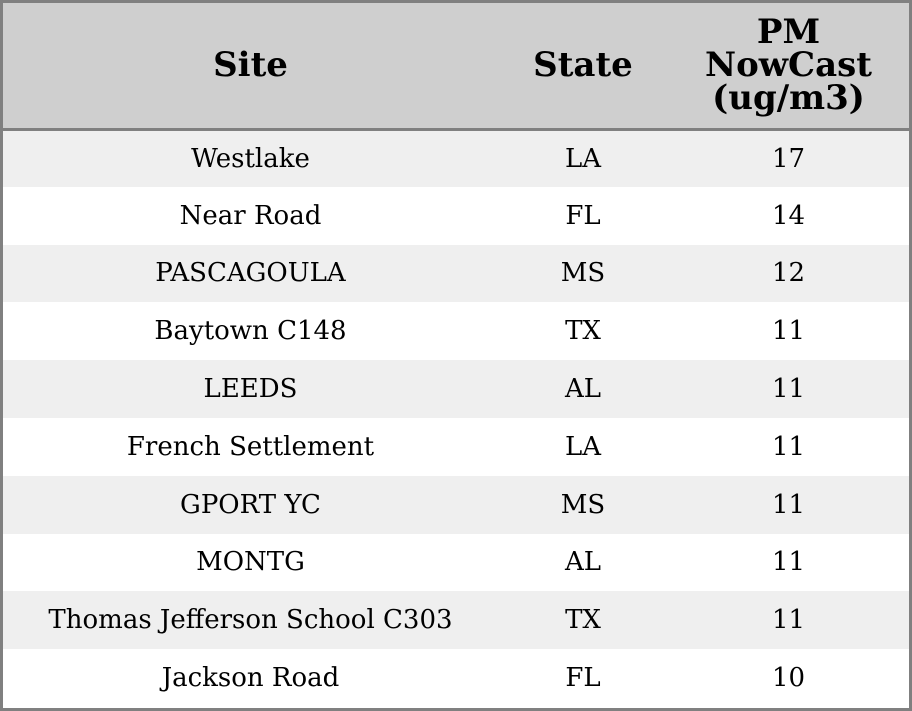 Image resolution: width=912 pixels, height=711 pixels. What do you see at coordinates (456, 331) in the screenshot?
I see `table-row: Baytown C148 TX 11` at bounding box center [456, 331].